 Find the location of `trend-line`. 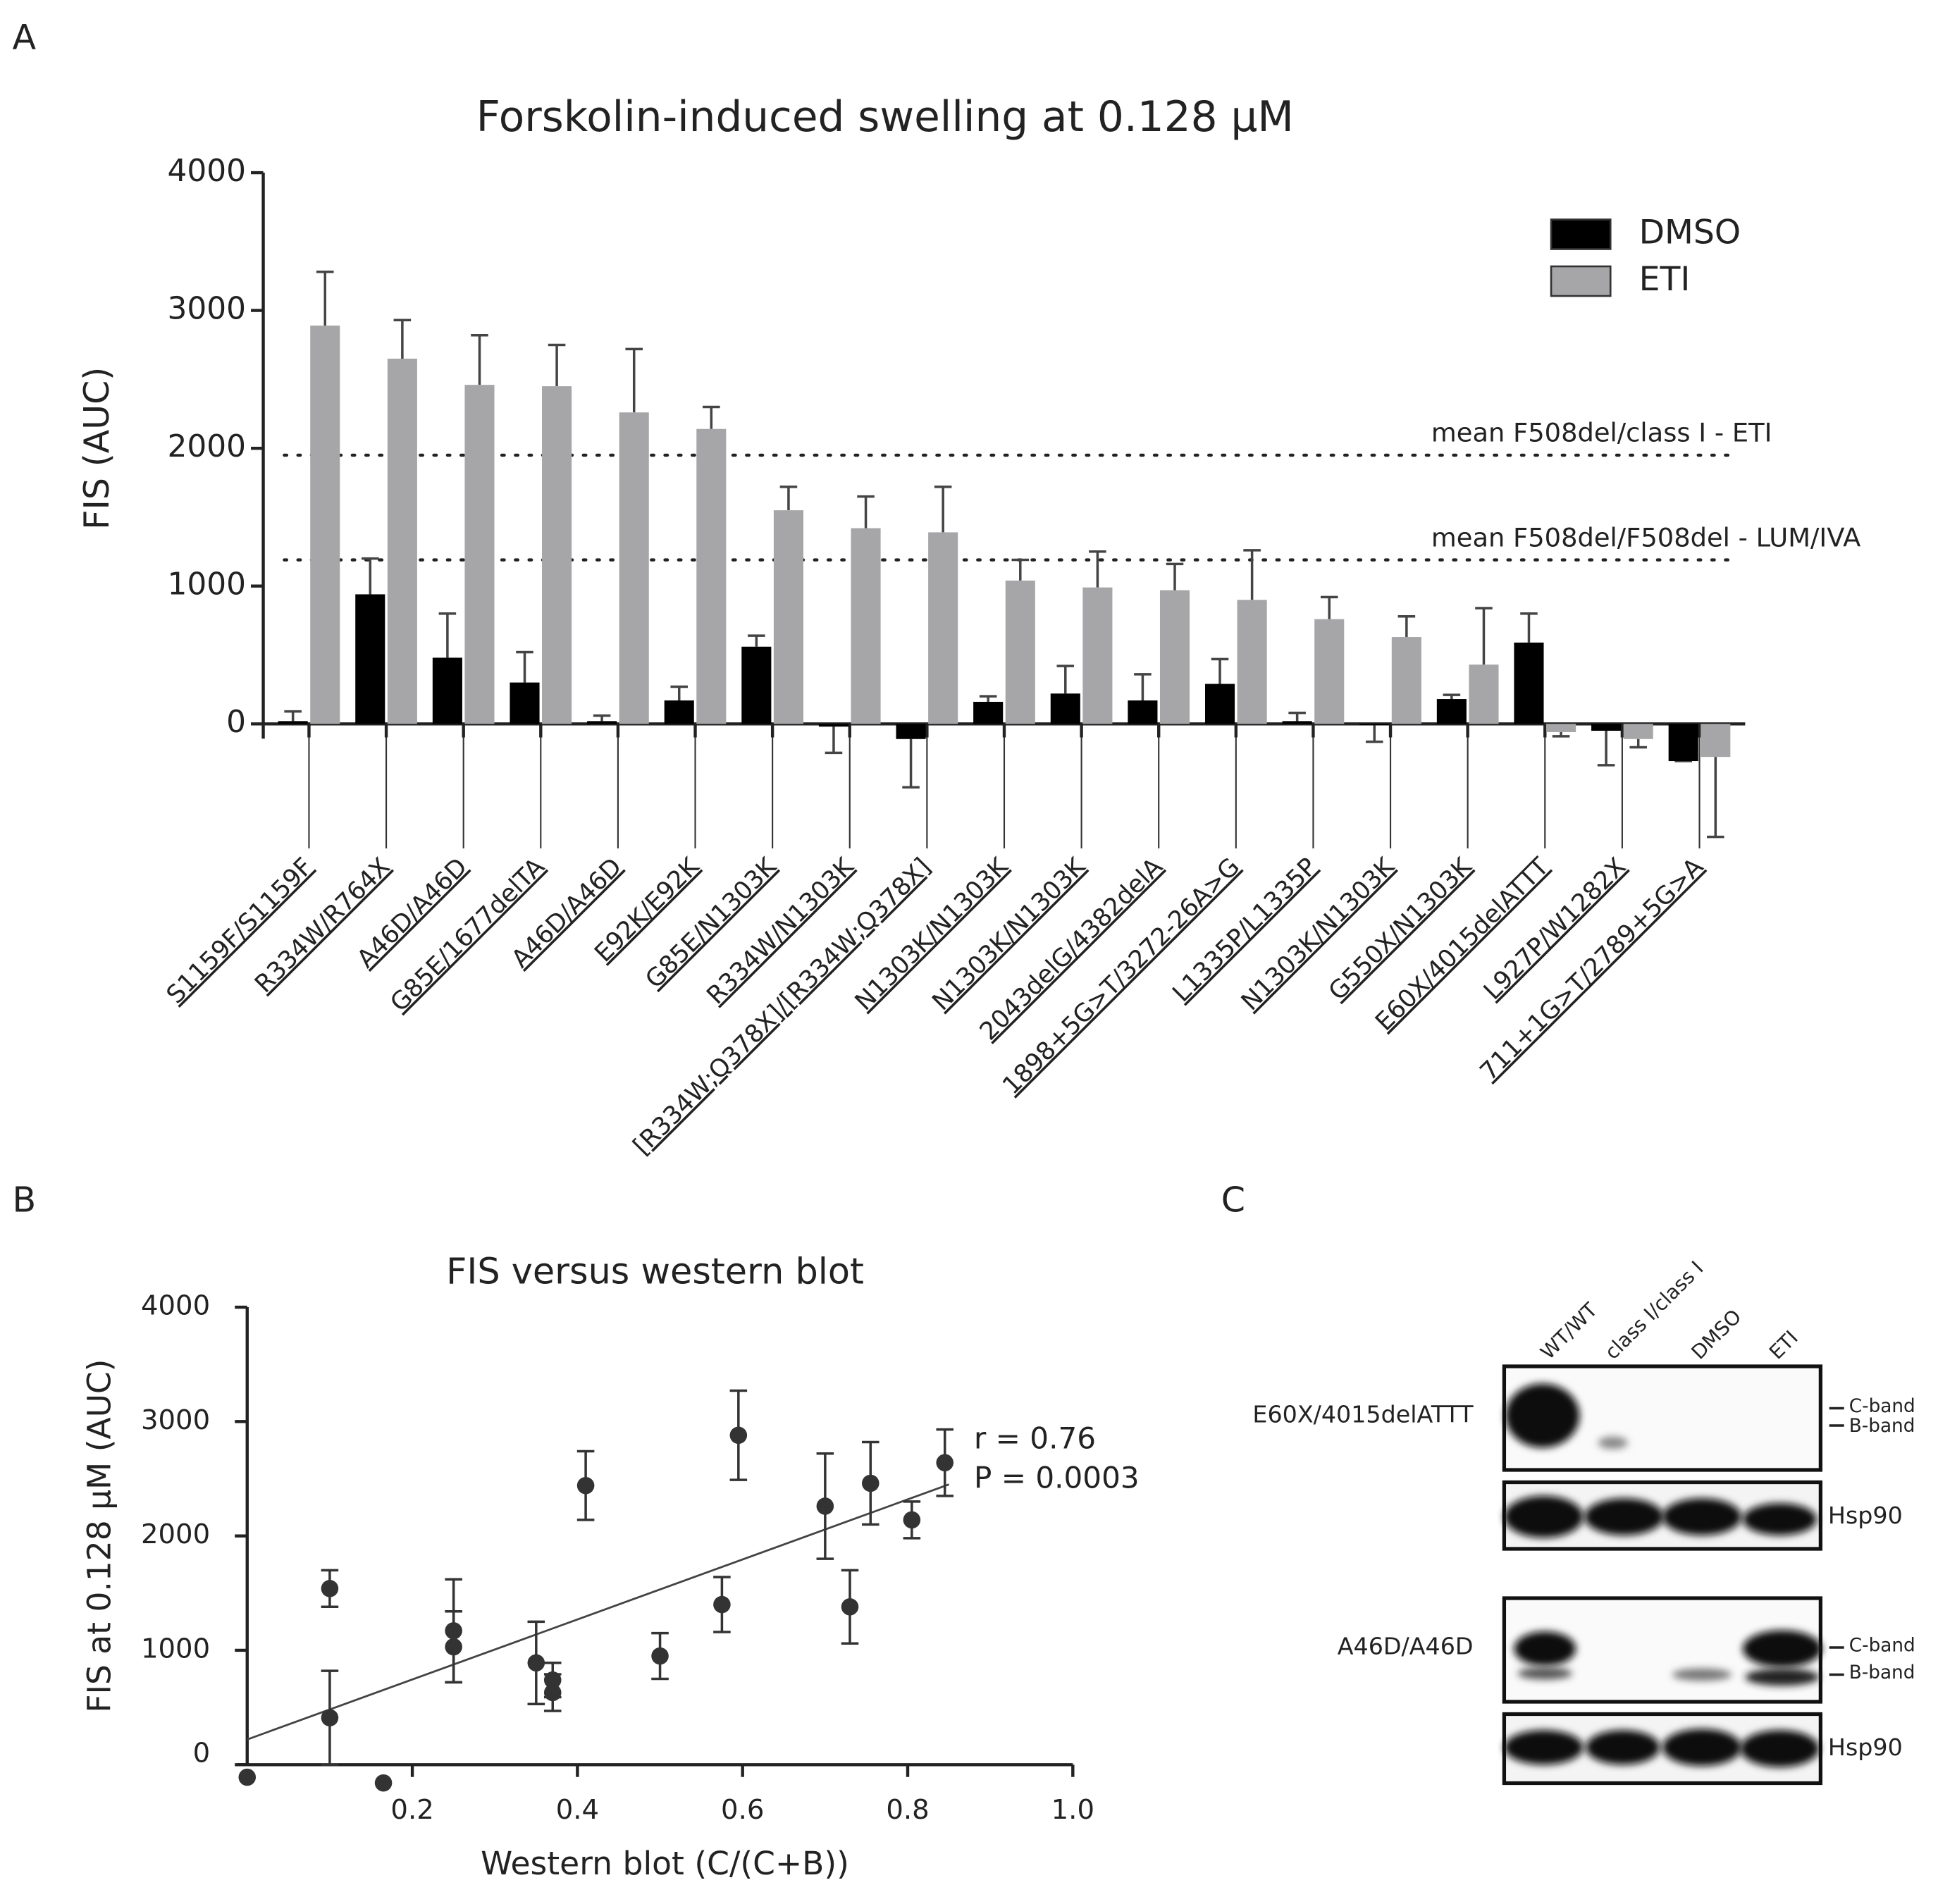

trend-line is located at coordinates (599, 1612).